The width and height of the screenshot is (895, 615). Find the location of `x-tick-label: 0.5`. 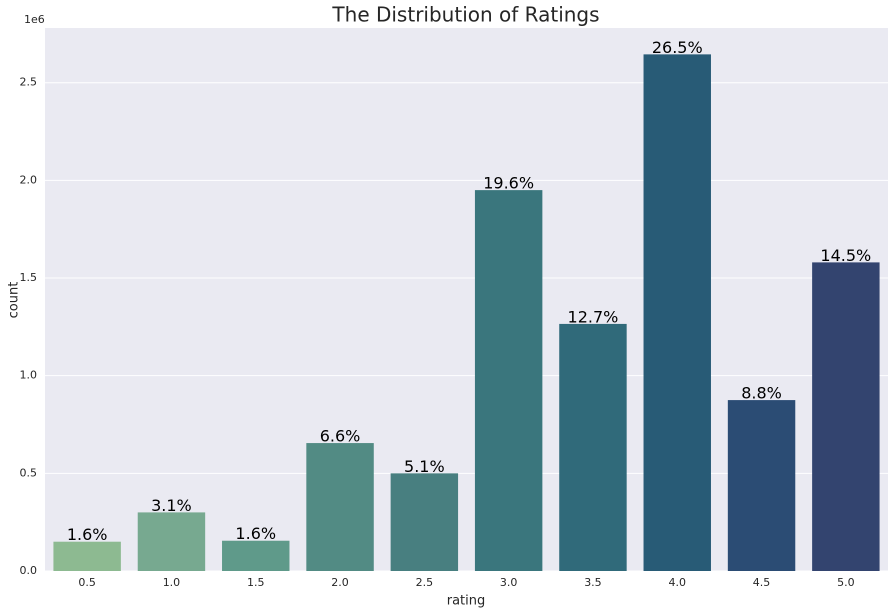

x-tick-label: 0.5 is located at coordinates (87, 582).